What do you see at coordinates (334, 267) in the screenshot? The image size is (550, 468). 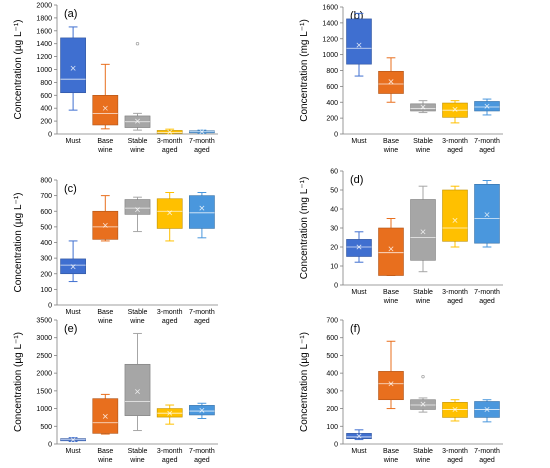 I see `y-tick-label: 10` at bounding box center [334, 267].